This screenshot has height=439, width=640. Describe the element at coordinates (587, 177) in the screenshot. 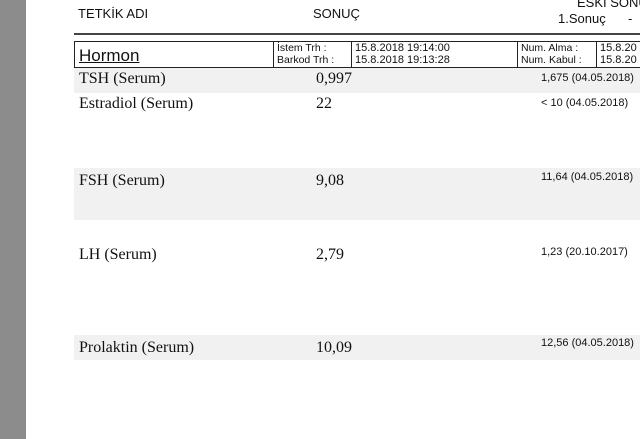

I see `previous-result: 11,64 (04.05.2018)` at that location.